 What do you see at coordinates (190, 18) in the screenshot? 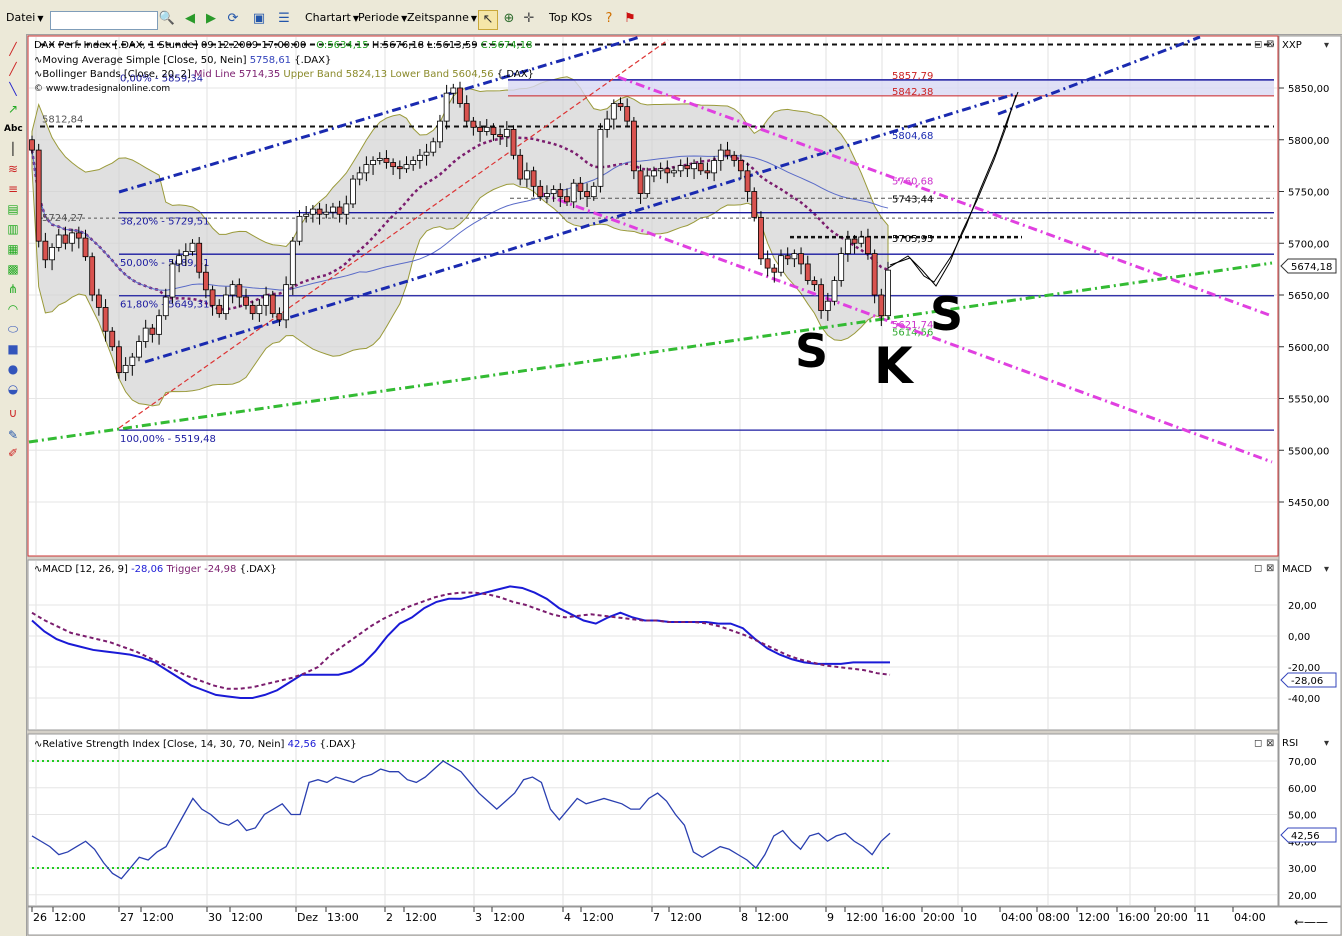
I see `back-icon: ◀` at bounding box center [190, 18].